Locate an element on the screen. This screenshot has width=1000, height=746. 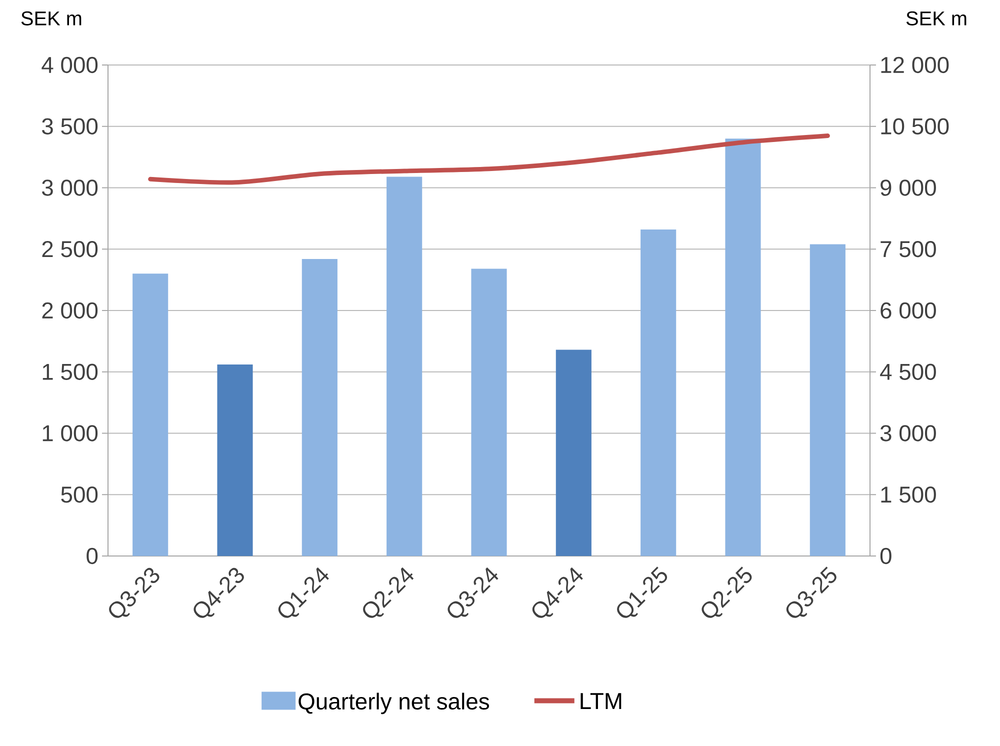
y-tick-label: 4 000 is located at coordinates (70, 65).